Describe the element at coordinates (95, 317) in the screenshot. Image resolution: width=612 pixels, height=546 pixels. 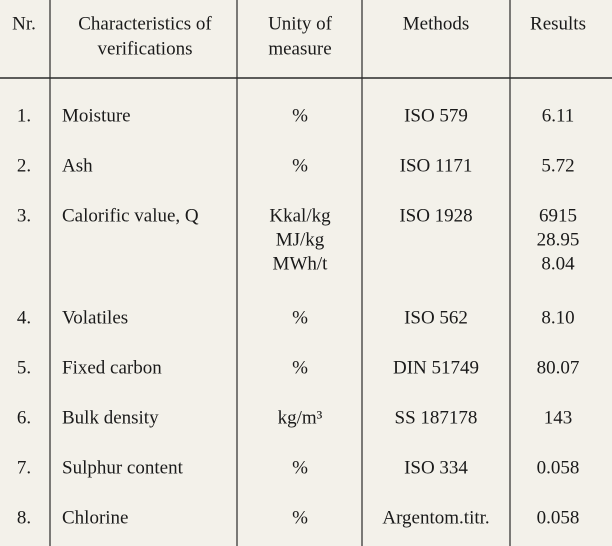
I see `characteristic: Volatiles` at that location.